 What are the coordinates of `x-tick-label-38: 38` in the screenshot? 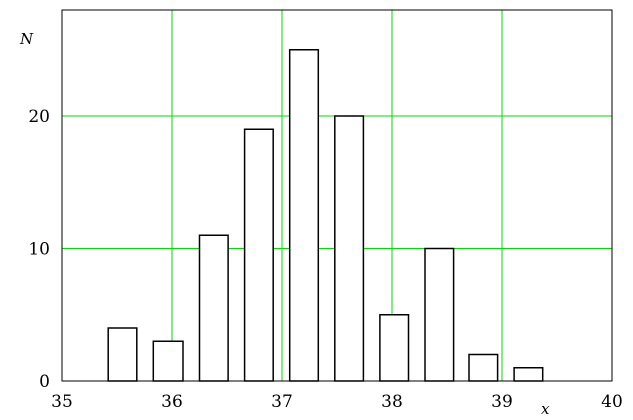 It's located at (392, 402).